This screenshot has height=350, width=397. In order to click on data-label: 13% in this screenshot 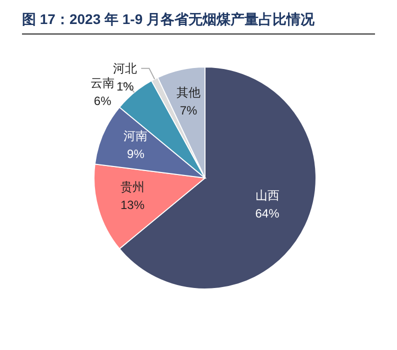, I will do `click(132, 205)`.